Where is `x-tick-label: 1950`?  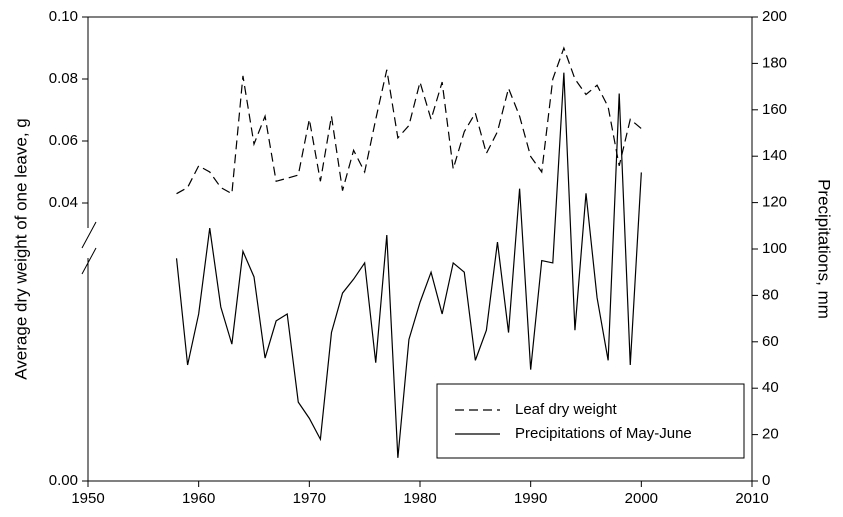
x-tick-label: 1950 is located at coordinates (87, 498).